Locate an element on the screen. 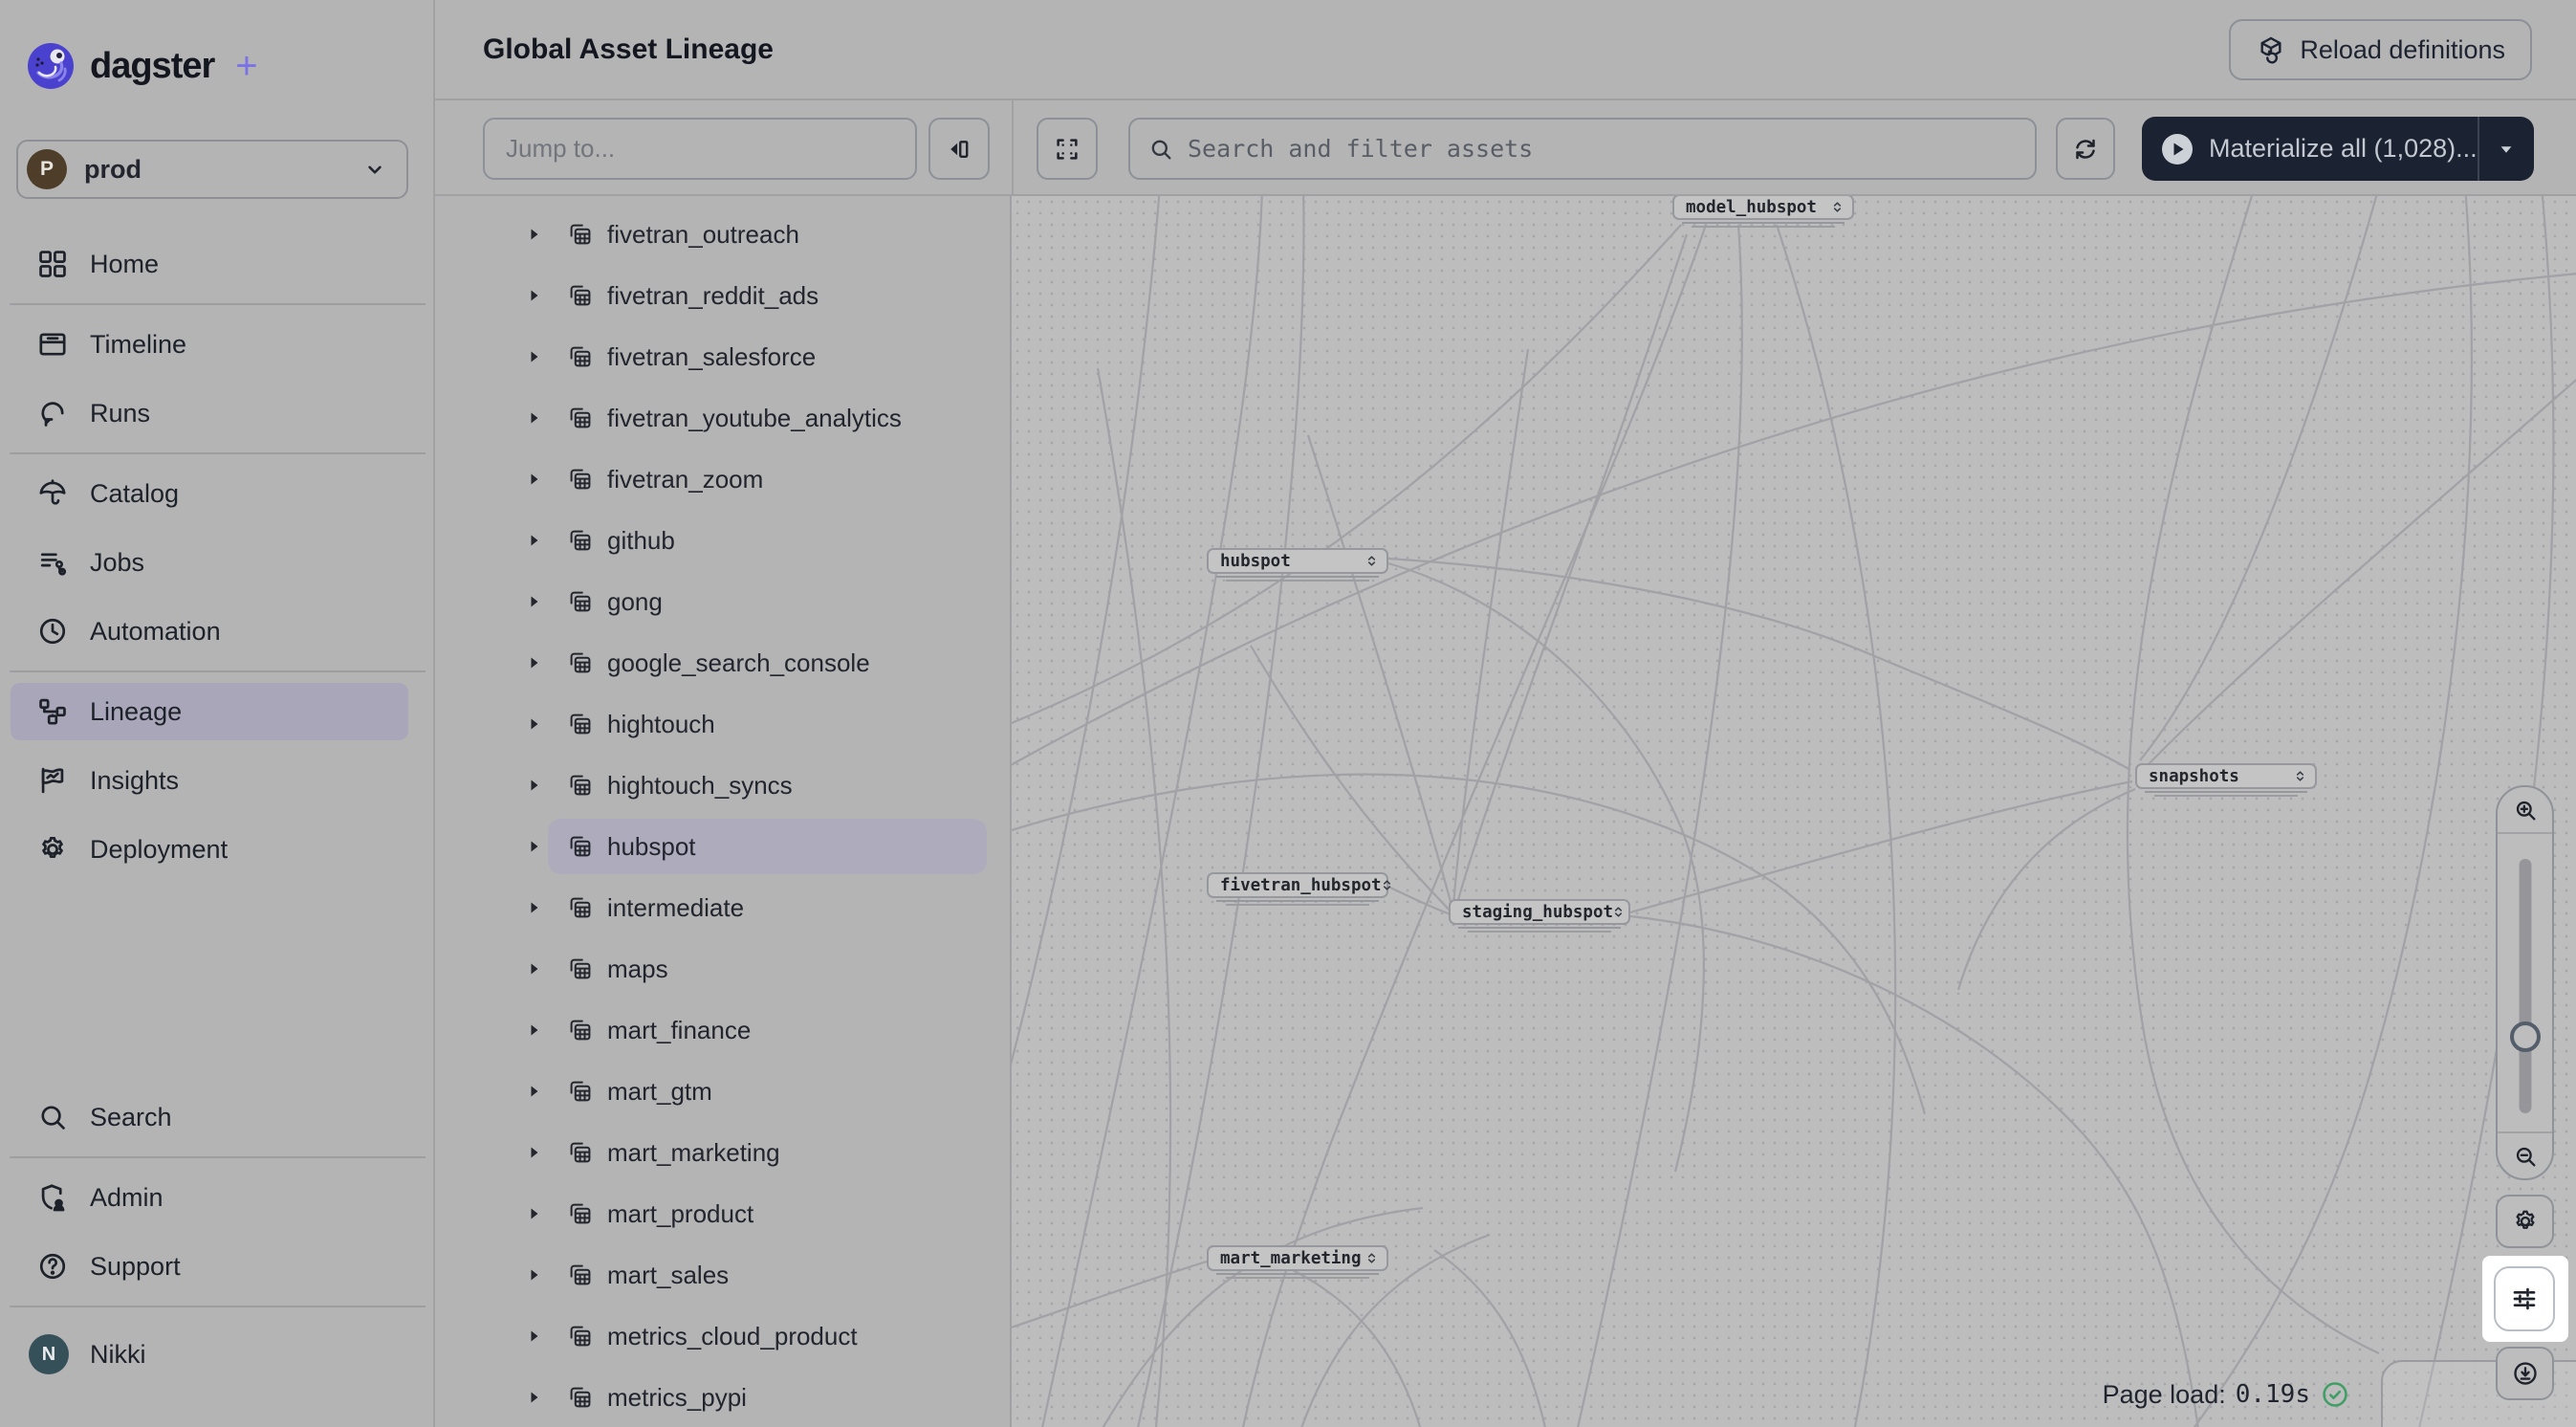  sidebar-item-home: Home is located at coordinates (217, 264).